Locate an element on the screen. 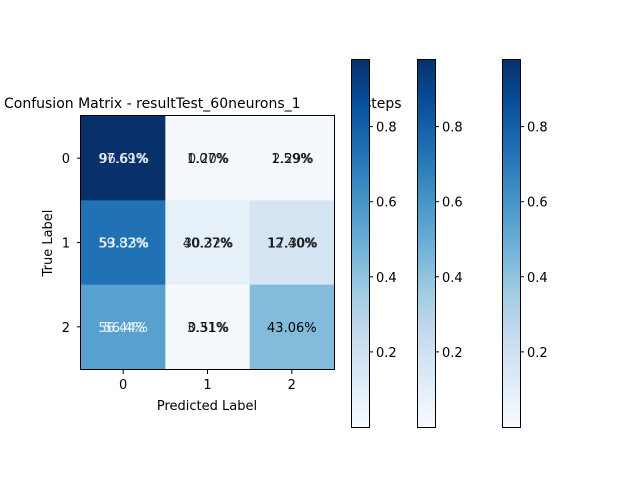 The image size is (640, 484). cell-value-label: 3.31% is located at coordinates (207, 328).